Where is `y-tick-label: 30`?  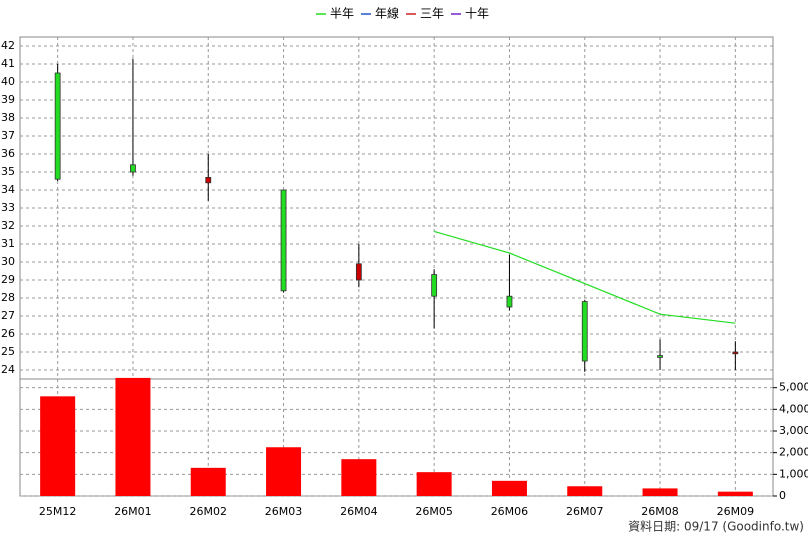 y-tick-label: 30 is located at coordinates (8, 261).